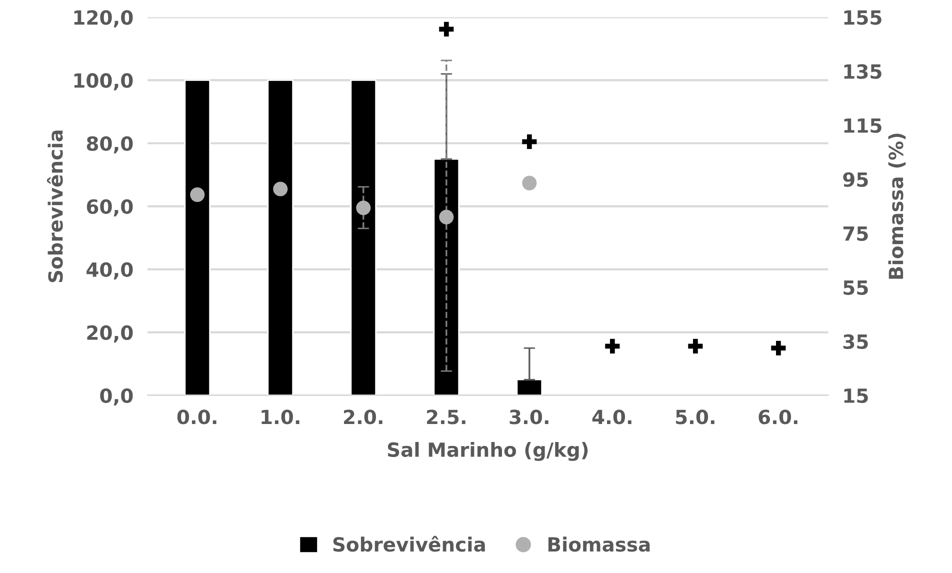  Describe the element at coordinates (856, 287) in the screenshot. I see `y2-tick-label: 55` at that location.